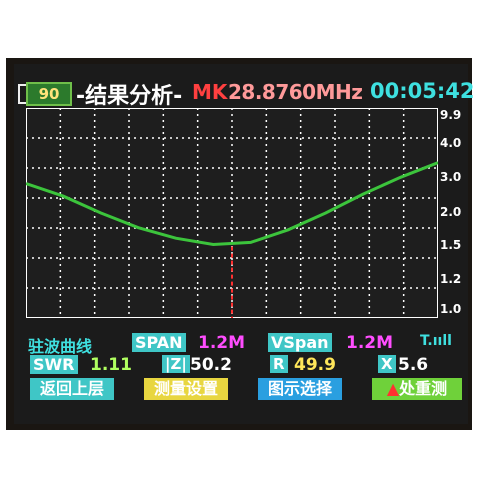 Image resolution: width=478 pixels, height=486 pixels. What do you see at coordinates (111, 365) in the screenshot?
I see `swr-value: 1.11` at bounding box center [111, 365].